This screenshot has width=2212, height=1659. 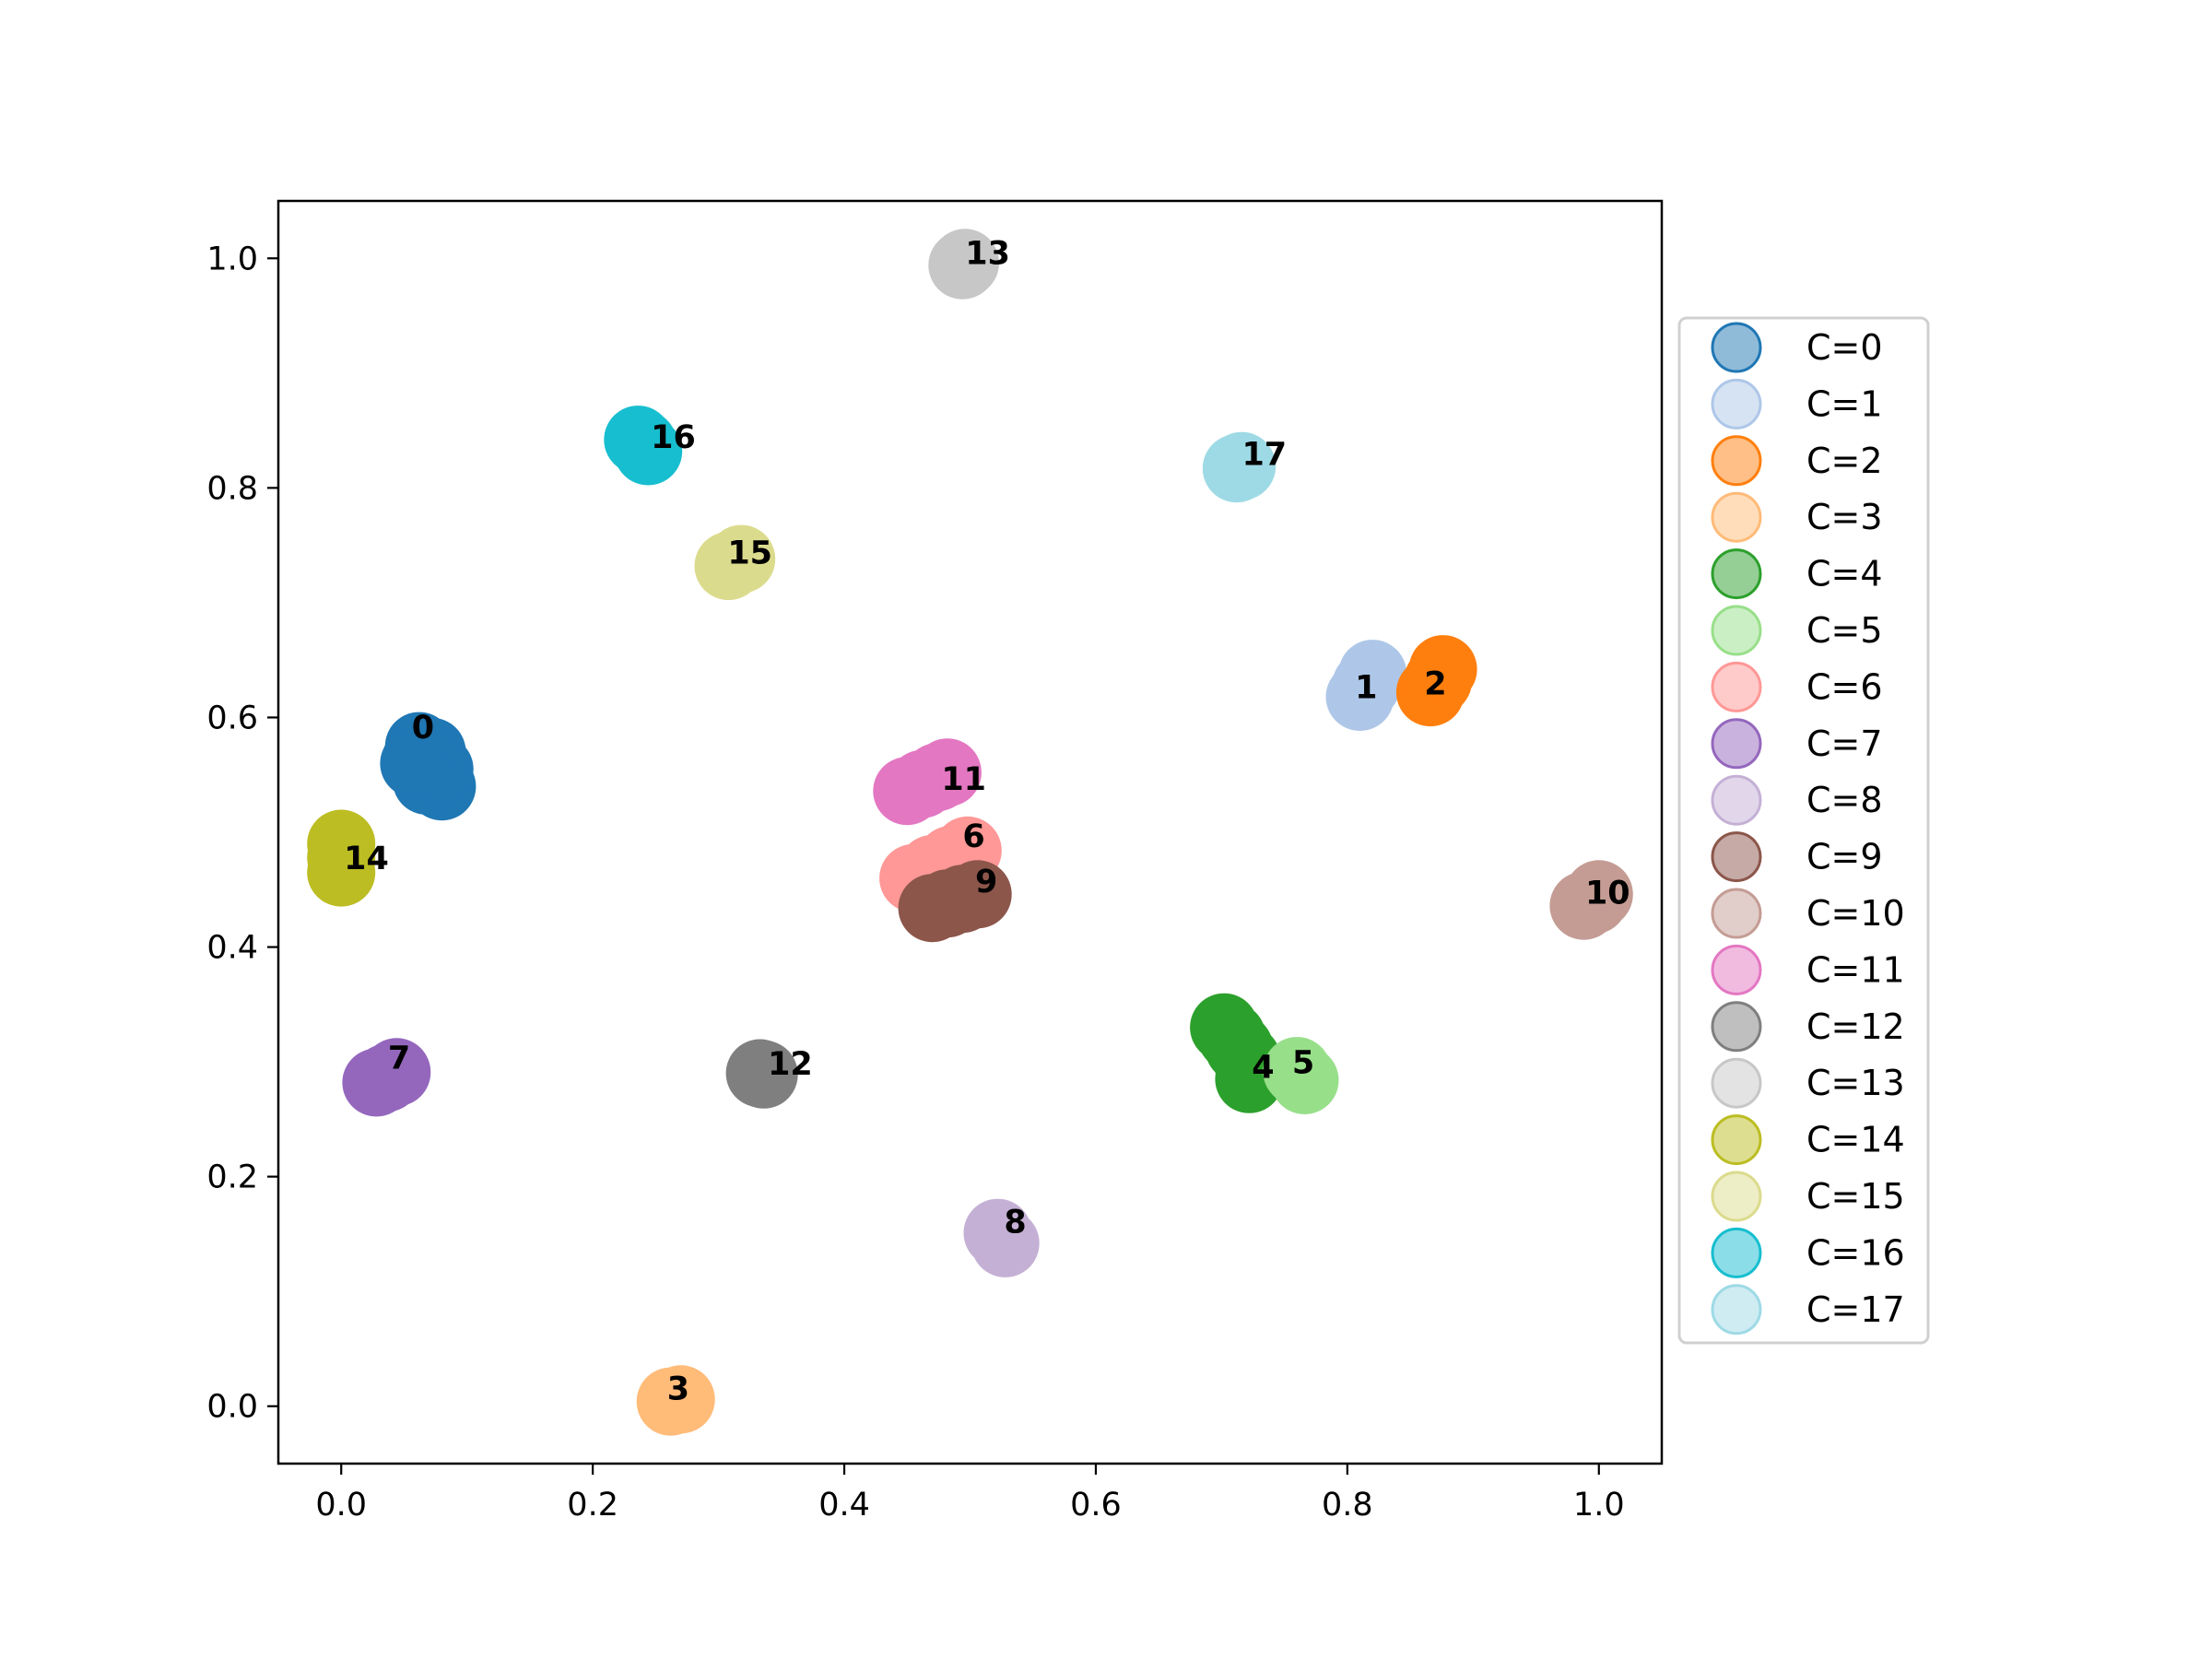 What do you see at coordinates (1607, 893) in the screenshot?
I see `cluster-label-10: 10` at bounding box center [1607, 893].